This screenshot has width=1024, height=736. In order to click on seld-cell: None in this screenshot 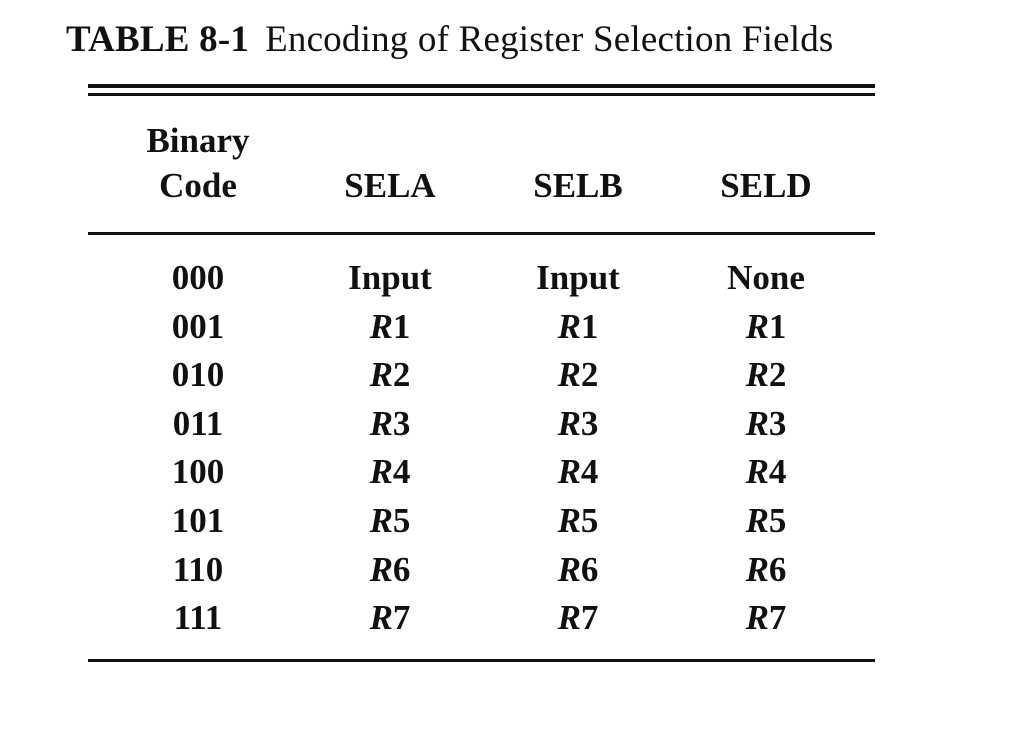, I will do `click(766, 277)`.